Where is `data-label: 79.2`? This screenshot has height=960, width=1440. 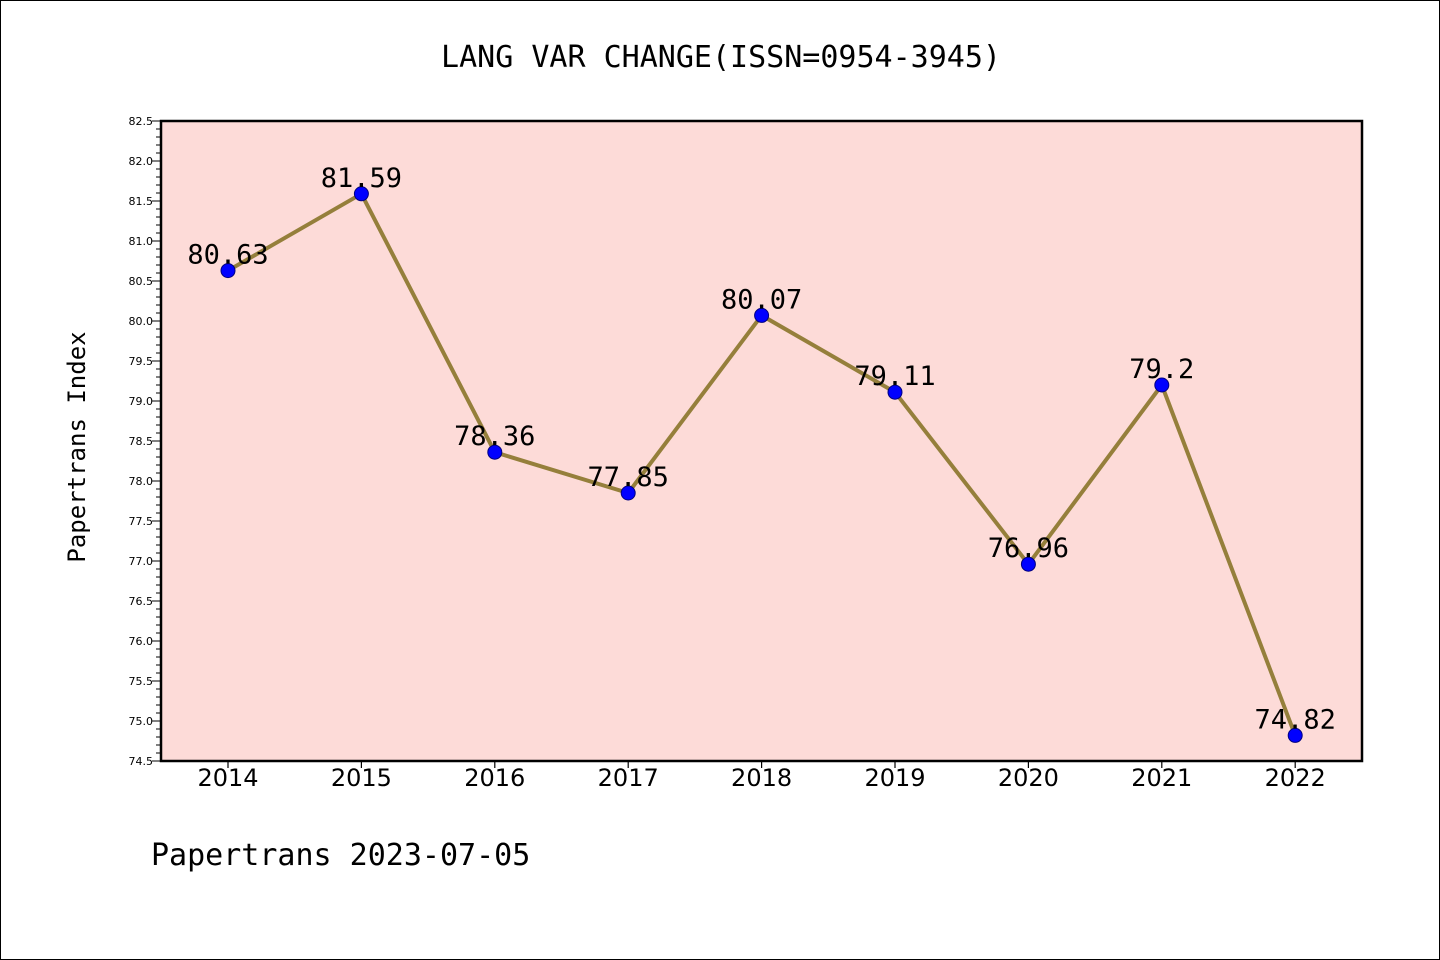 data-label: 79.2 is located at coordinates (1161, 369).